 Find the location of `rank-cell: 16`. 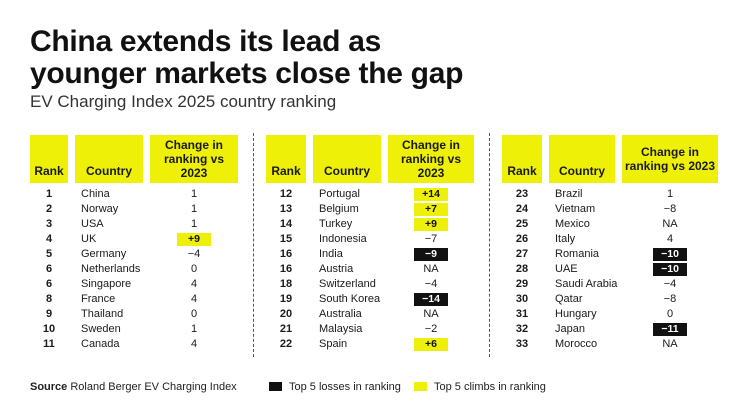

rank-cell: 16 is located at coordinates (286, 254).